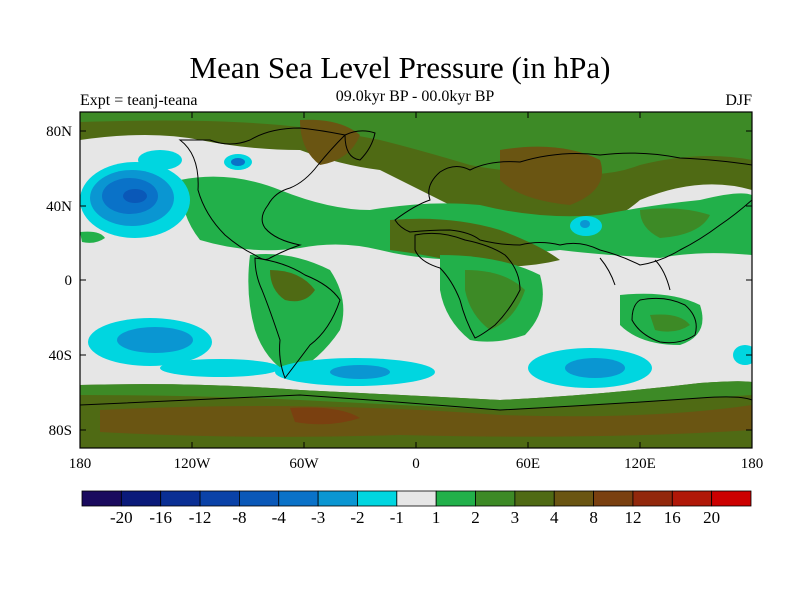 The height and width of the screenshot is (600, 800). I want to click on colorbar-label: -8, so click(239, 517).